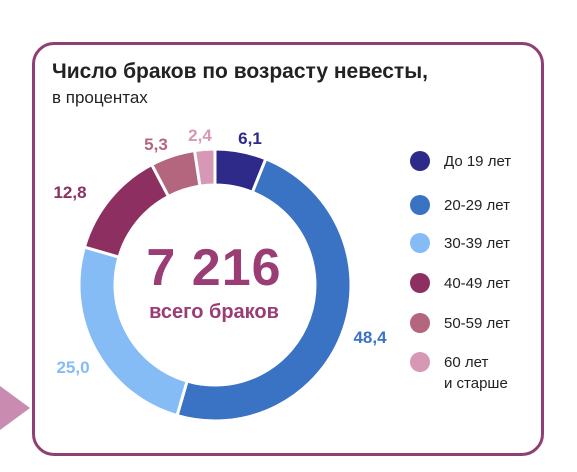 The height and width of the screenshot is (472, 577). I want to click on legend-label: До 19 лет, so click(478, 161).